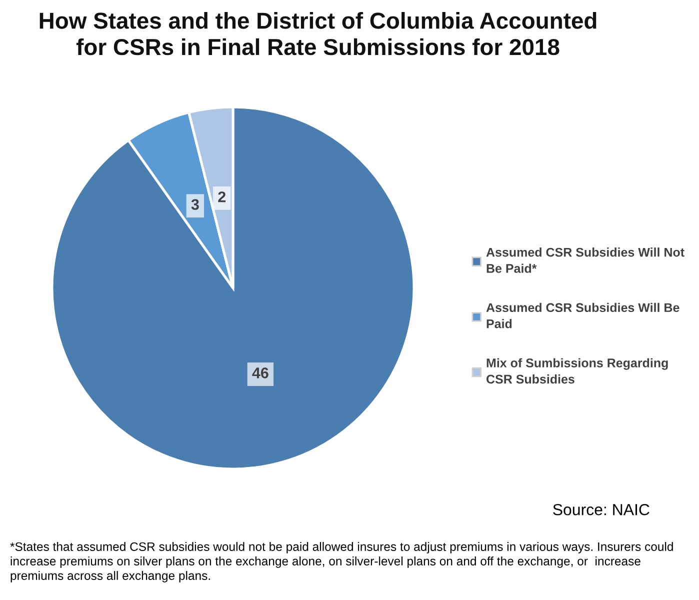 This screenshot has width=699, height=600. What do you see at coordinates (583, 315) in the screenshot?
I see `legend-label: Assumed CSR Subsidies Will Be Paid` at bounding box center [583, 315].